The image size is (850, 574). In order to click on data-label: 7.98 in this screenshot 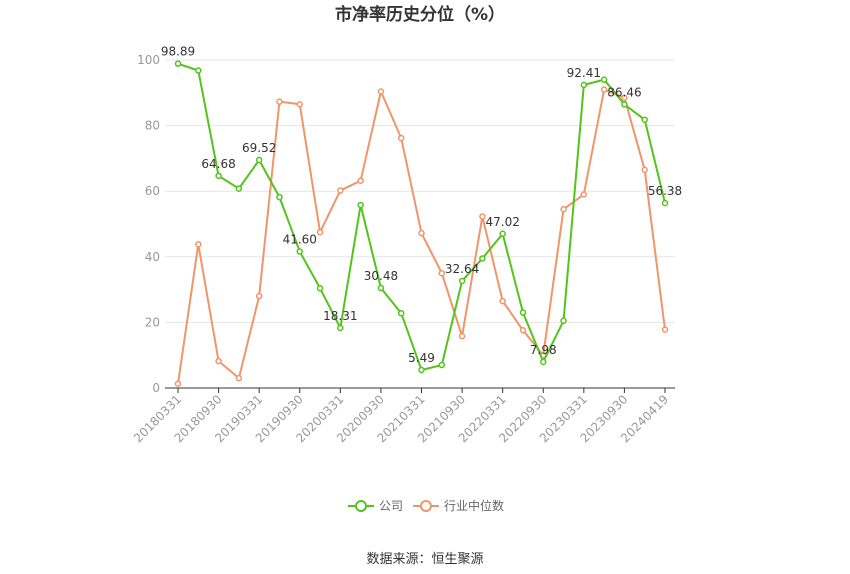, I will do `click(543, 350)`.